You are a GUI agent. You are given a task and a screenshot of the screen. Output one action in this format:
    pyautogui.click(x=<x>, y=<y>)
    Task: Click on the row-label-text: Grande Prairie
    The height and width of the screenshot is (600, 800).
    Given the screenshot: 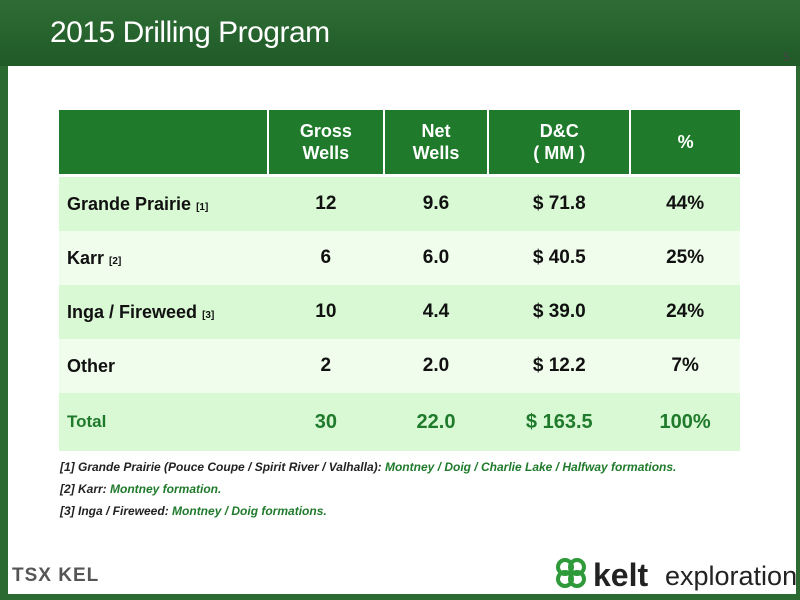 What is the action you would take?
    pyautogui.click(x=129, y=203)
    